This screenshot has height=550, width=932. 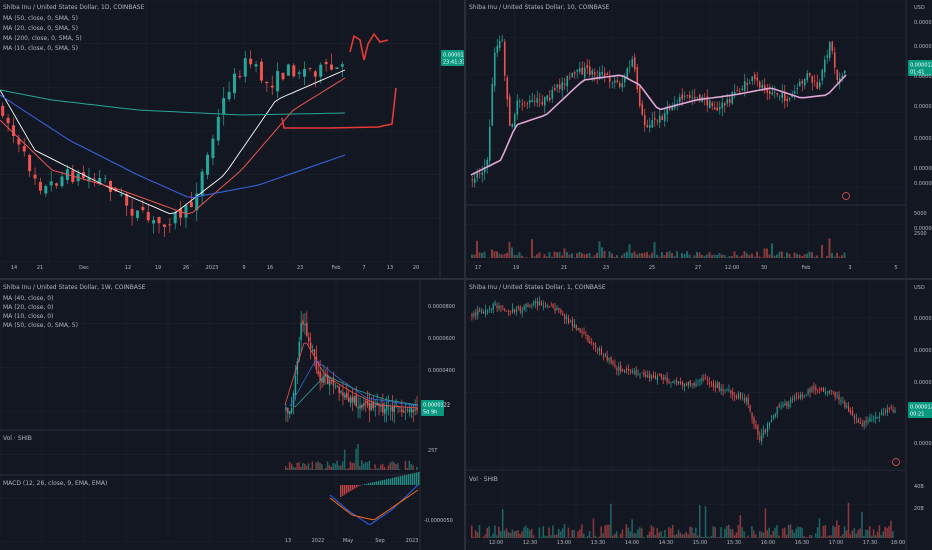 I want to click on pane-divider-vertical, so click(x=465, y=275).